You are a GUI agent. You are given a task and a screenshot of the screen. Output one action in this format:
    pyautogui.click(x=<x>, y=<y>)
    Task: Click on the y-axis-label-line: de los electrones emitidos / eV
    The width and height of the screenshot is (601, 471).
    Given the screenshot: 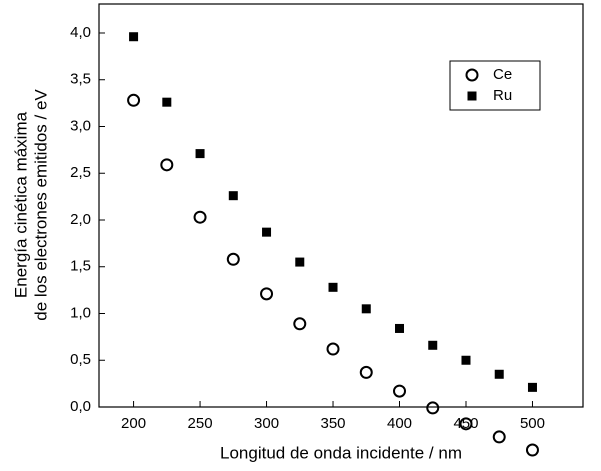 What is the action you would take?
    pyautogui.click(x=40, y=205)
    